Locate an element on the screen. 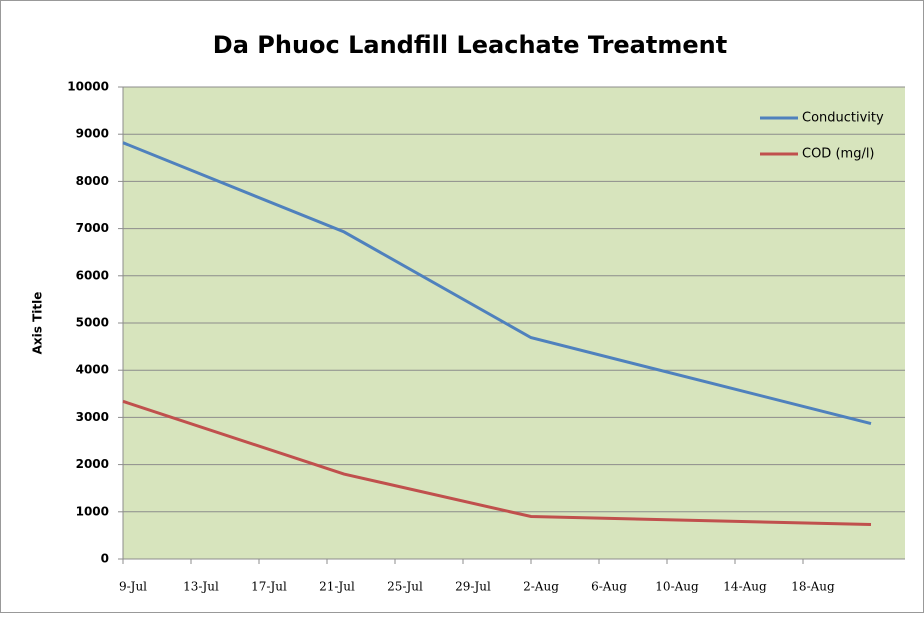 The height and width of the screenshot is (617, 924). chart-title: Da Phuoc Landfill Leachate Treatment is located at coordinates (470, 45).